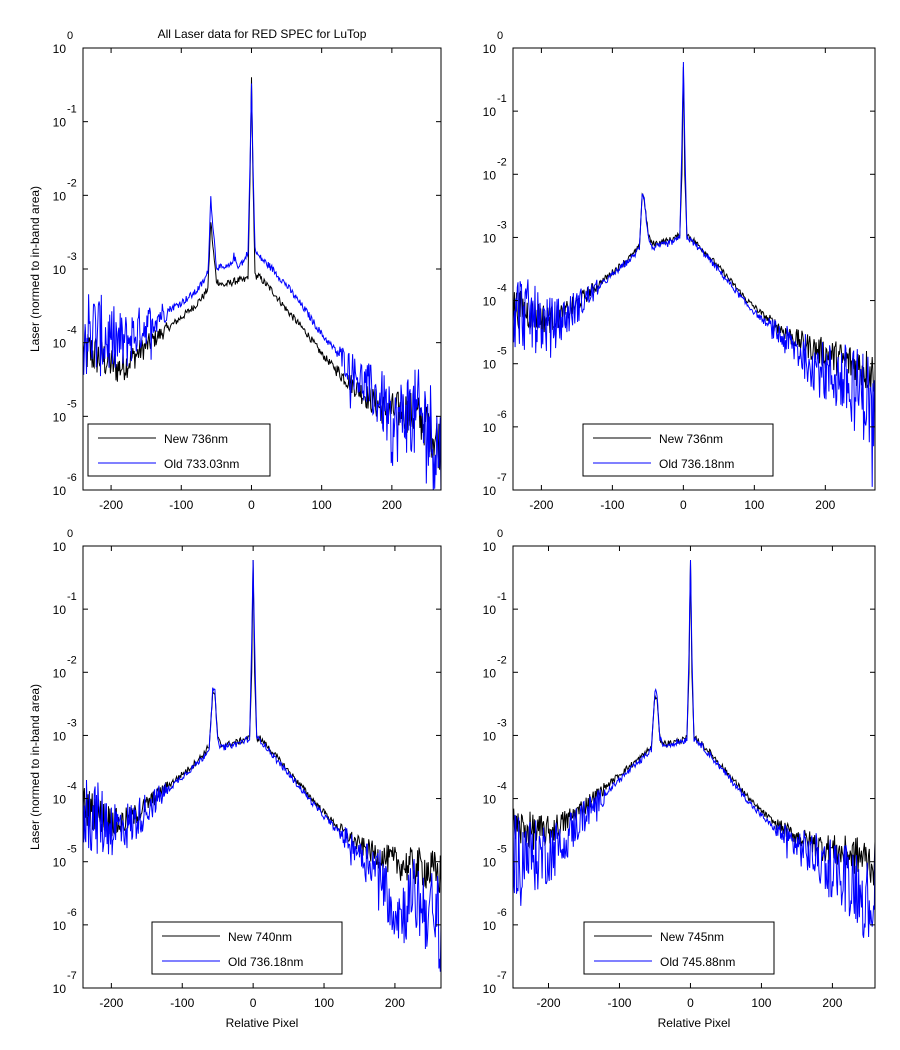 This screenshot has width=900, height=1050. I want to click on series-line-old, so click(694, 748).